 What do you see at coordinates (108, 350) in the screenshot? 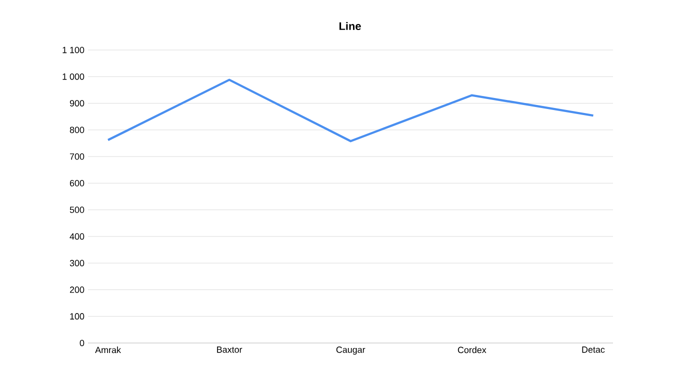
I see `x-tick-label: Amrak` at bounding box center [108, 350].